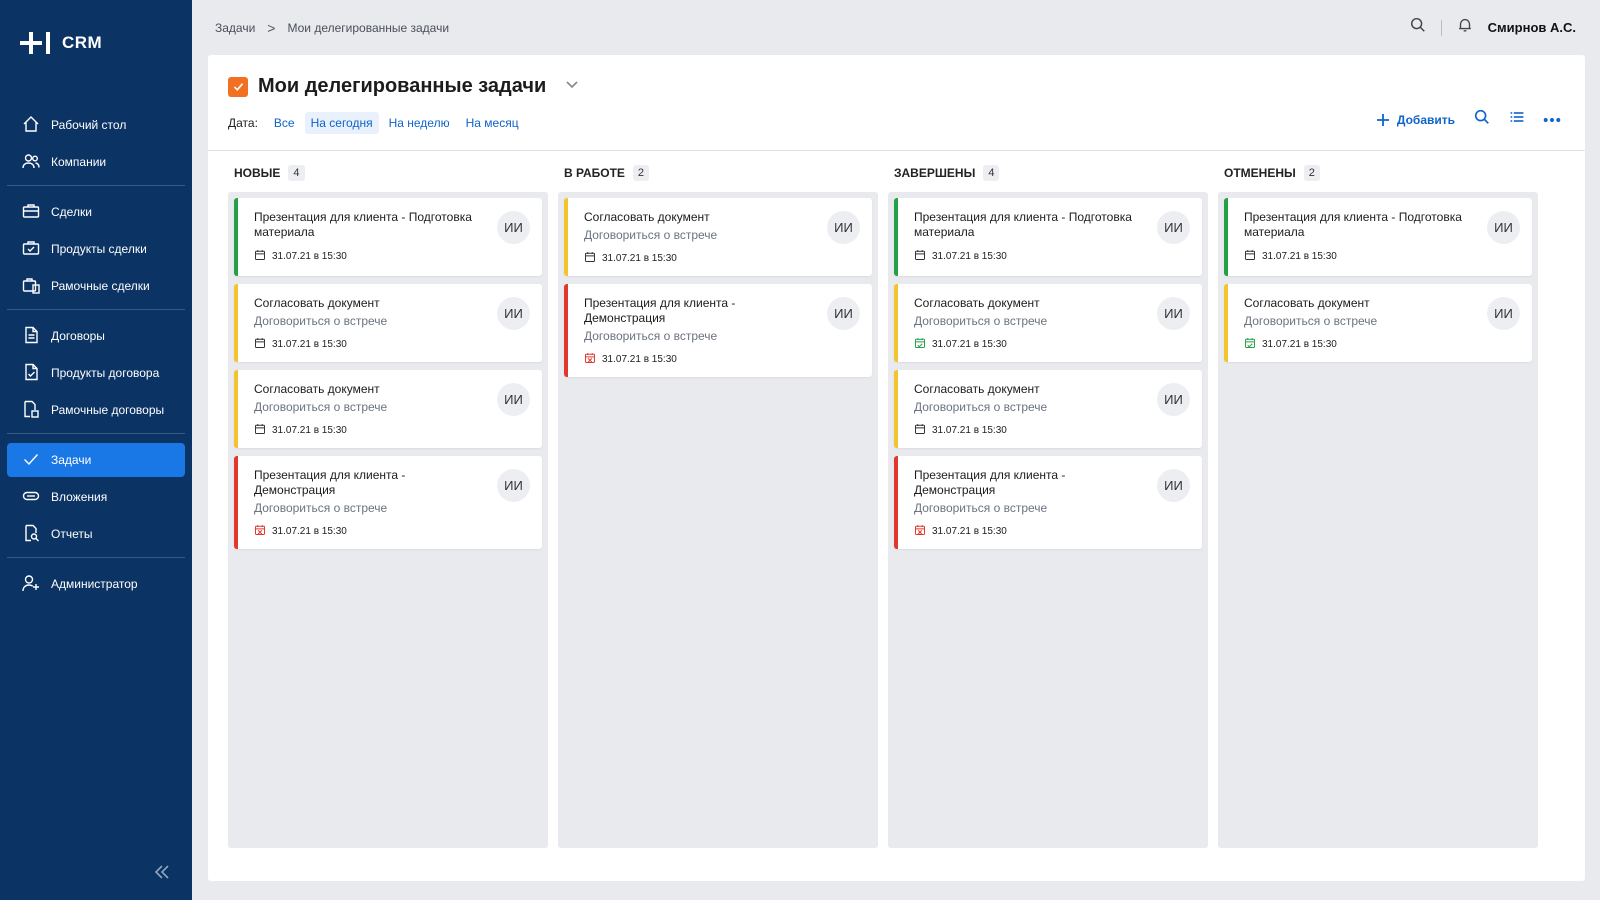 The height and width of the screenshot is (900, 1600). Describe the element at coordinates (89, 125) in the screenshot. I see `sidebar-item-label: Рабочий стол` at that location.